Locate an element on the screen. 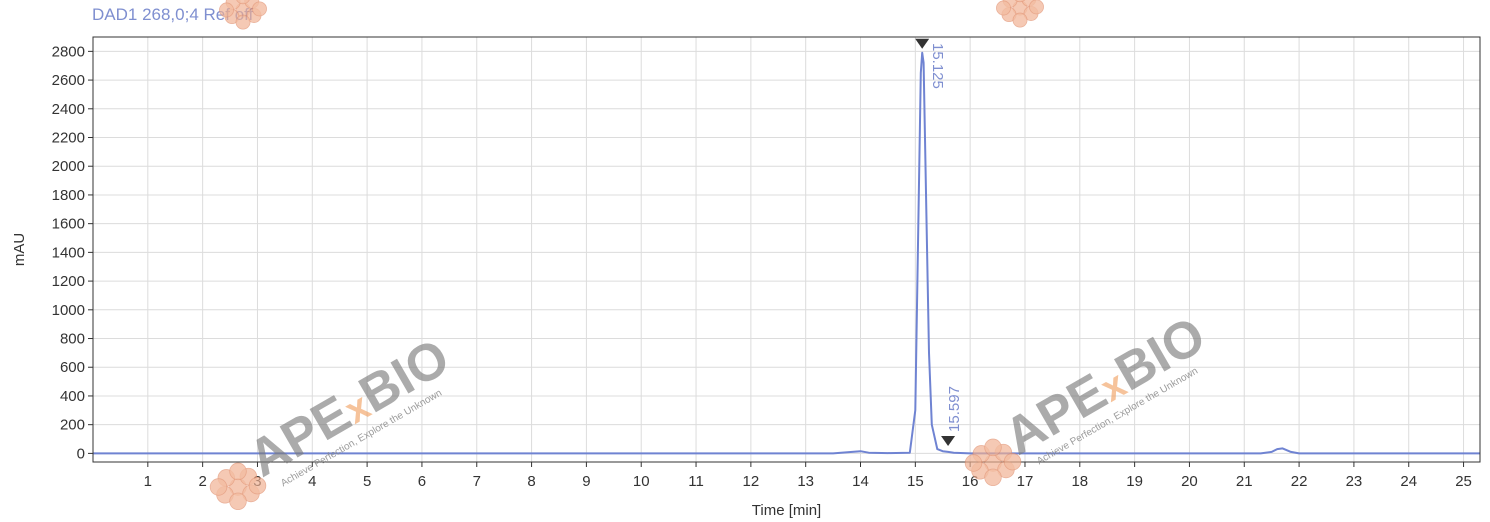 The height and width of the screenshot is (522, 1490). x-tick-label: 7 is located at coordinates (477, 481).